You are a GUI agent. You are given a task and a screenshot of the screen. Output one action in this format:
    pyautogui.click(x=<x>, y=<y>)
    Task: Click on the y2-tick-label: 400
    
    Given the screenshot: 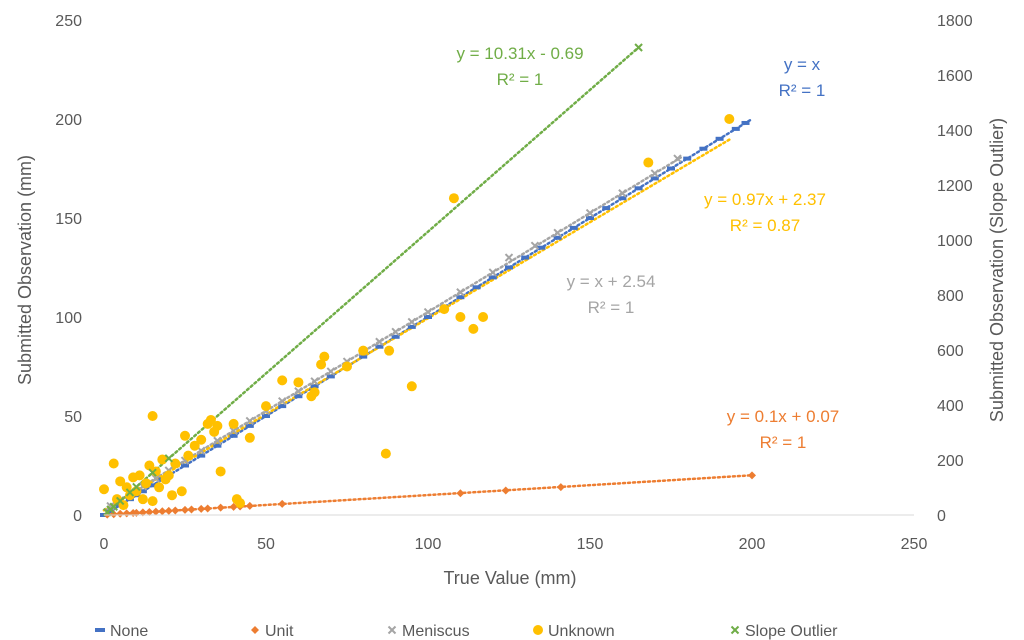 What is the action you would take?
    pyautogui.click(x=950, y=406)
    